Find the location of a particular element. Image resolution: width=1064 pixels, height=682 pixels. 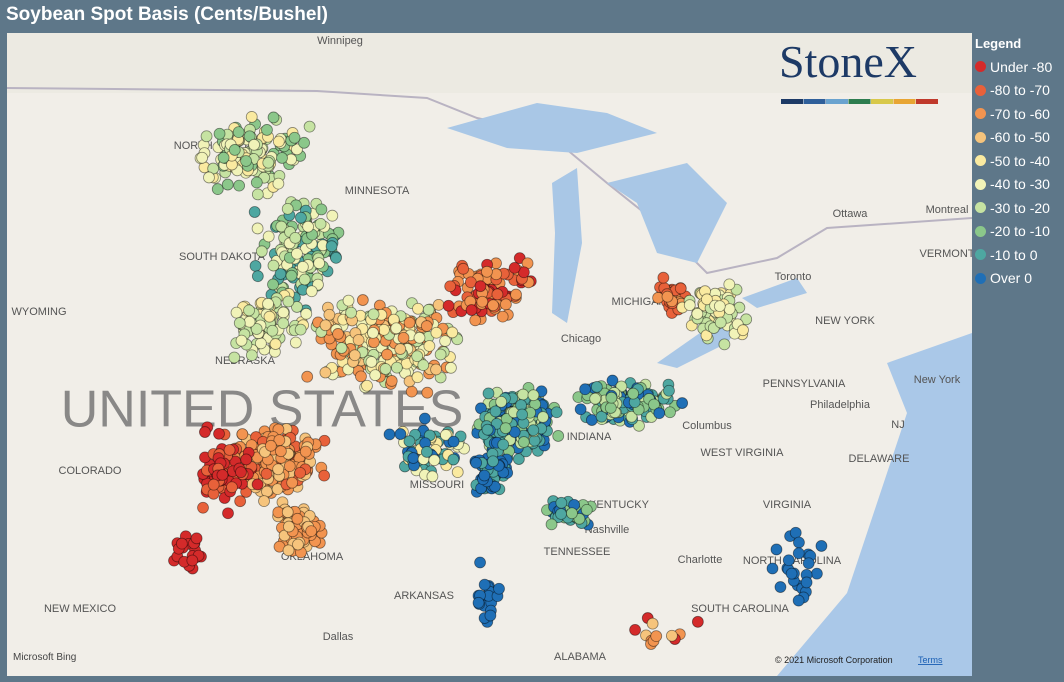

legend-item: Over 0 is located at coordinates (1013, 279).